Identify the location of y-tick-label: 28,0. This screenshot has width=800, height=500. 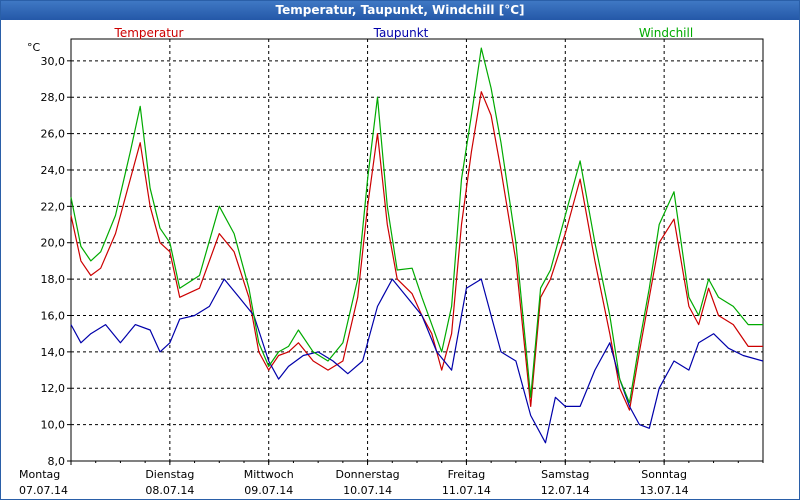
(53, 97).